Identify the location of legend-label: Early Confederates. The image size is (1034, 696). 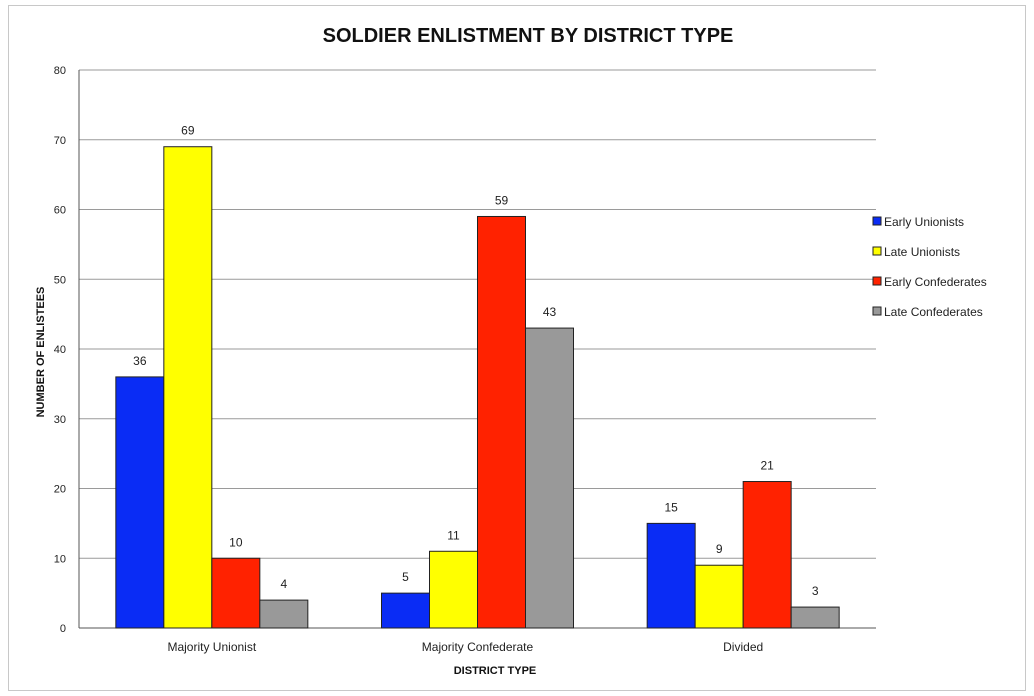
(935, 282).